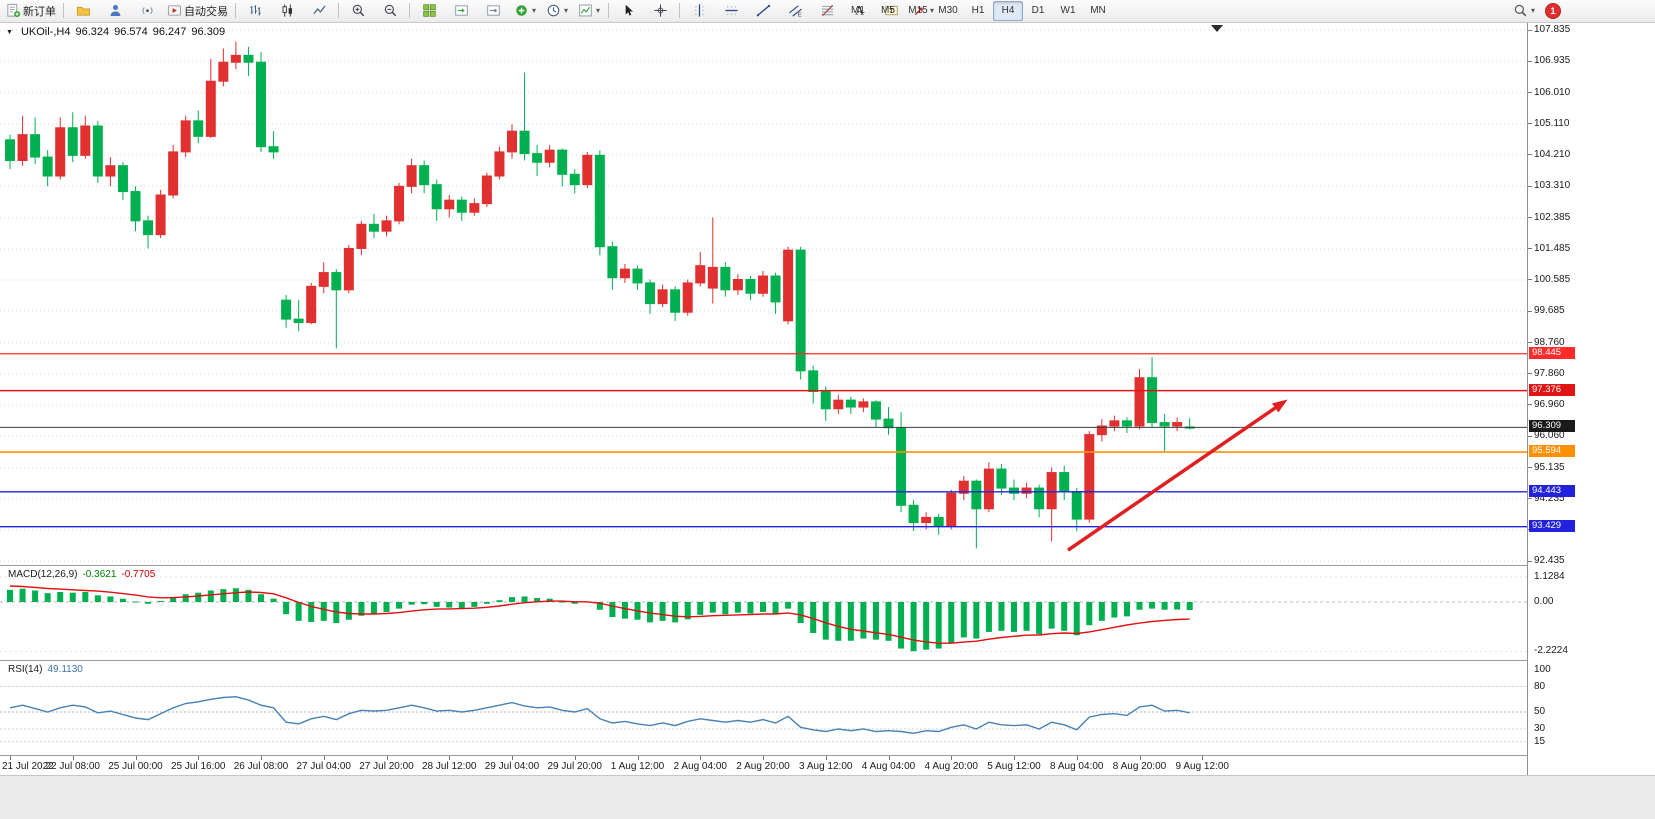 The height and width of the screenshot is (819, 1655). I want to click on text-button: A, so click(859, 10).